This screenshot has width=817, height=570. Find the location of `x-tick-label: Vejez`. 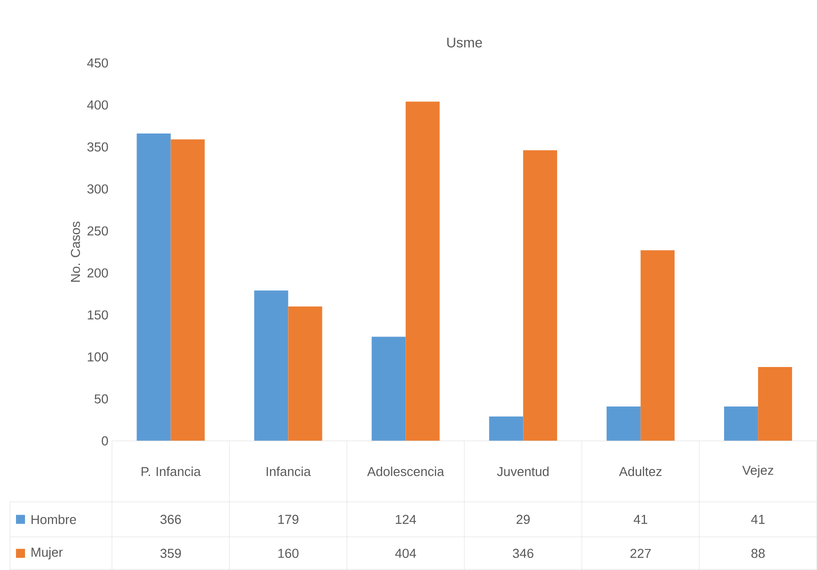

x-tick-label: Vejez is located at coordinates (758, 471).